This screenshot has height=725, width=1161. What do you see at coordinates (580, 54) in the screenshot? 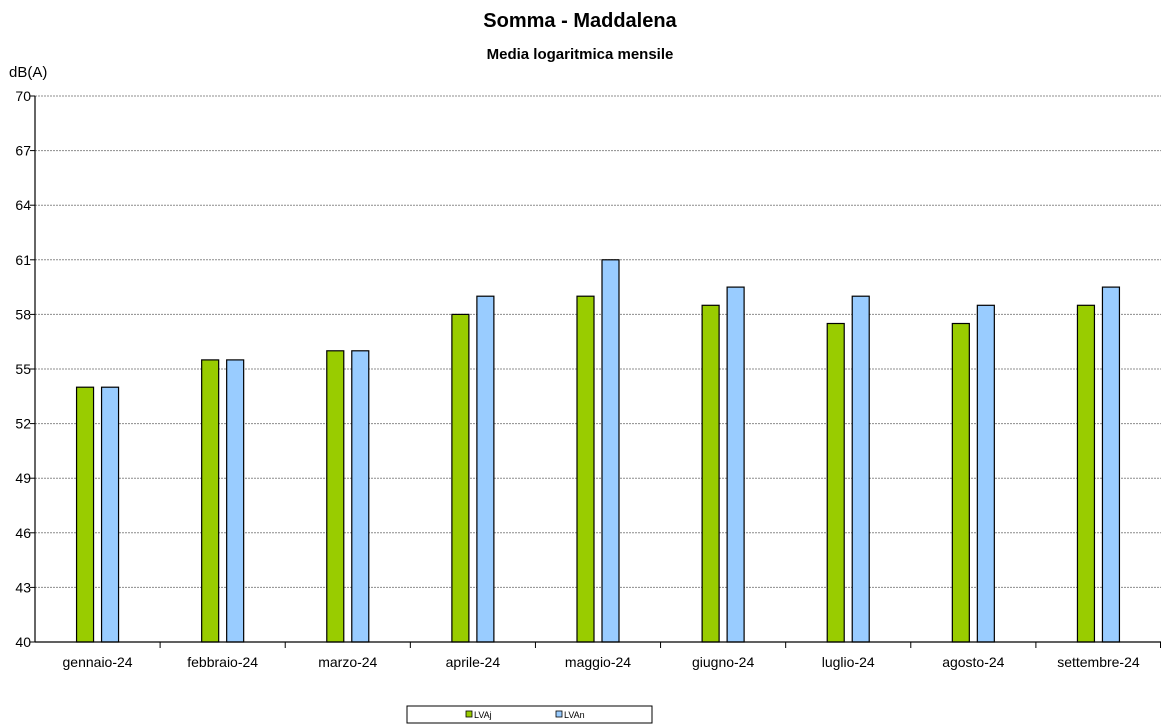
I see `chart-subtitle: Media logaritmica mensile` at bounding box center [580, 54].